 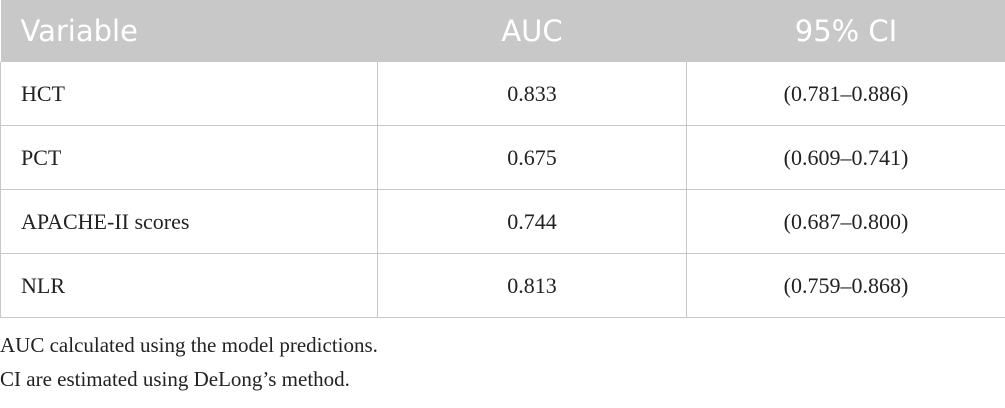 I want to click on table-cell: (0.609–0.741), so click(x=845, y=157).